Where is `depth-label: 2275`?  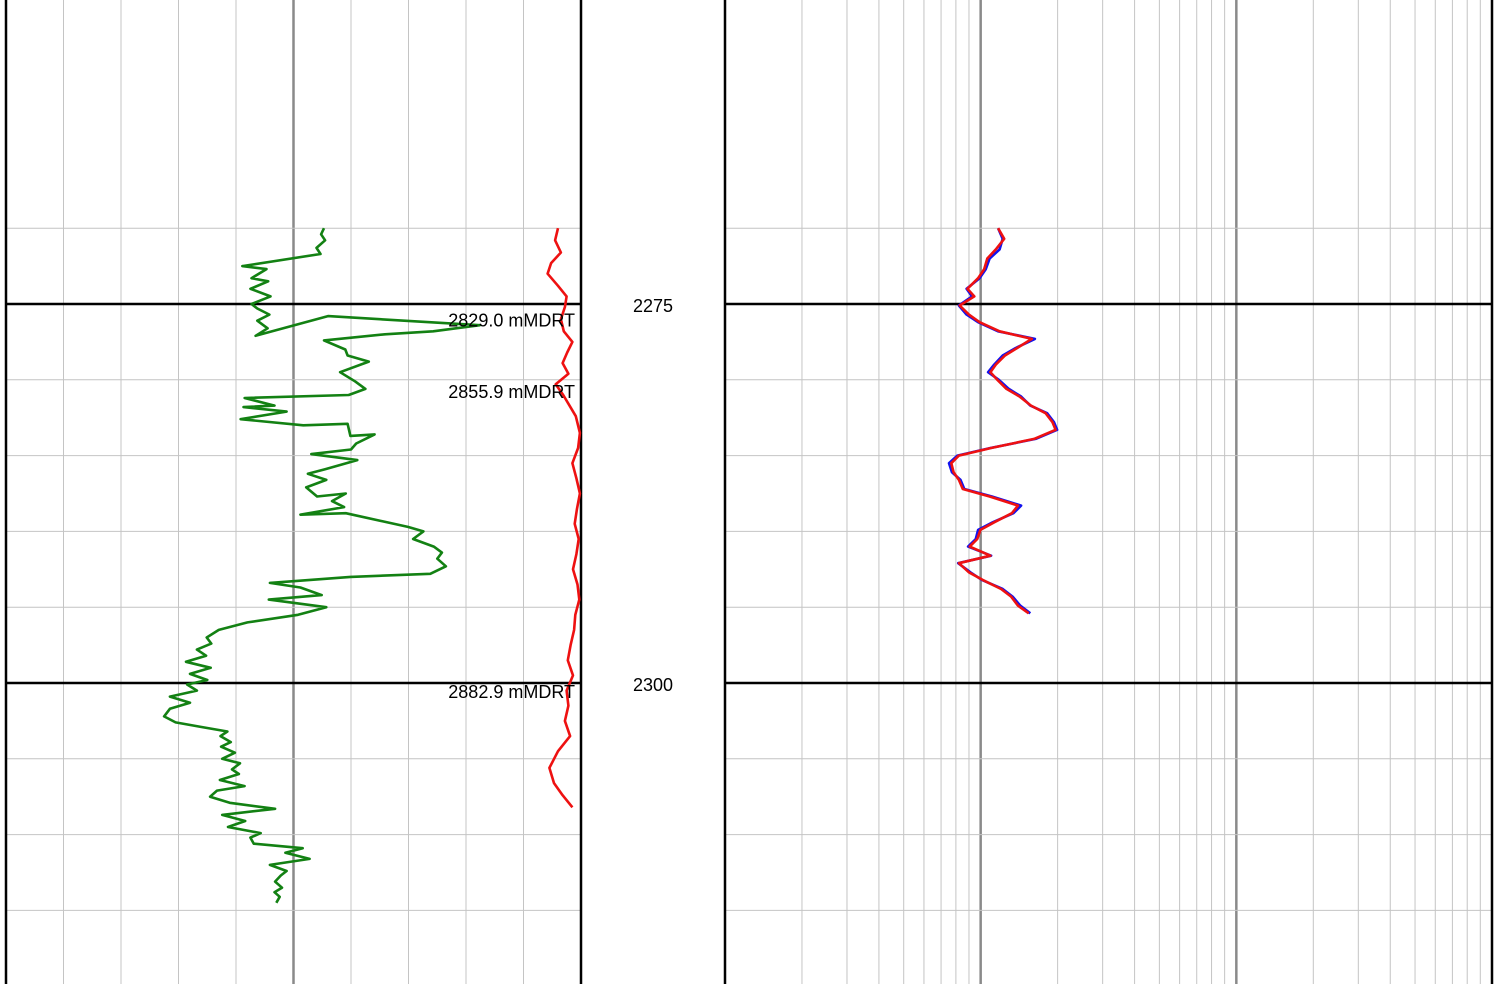 depth-label: 2275 is located at coordinates (653, 306).